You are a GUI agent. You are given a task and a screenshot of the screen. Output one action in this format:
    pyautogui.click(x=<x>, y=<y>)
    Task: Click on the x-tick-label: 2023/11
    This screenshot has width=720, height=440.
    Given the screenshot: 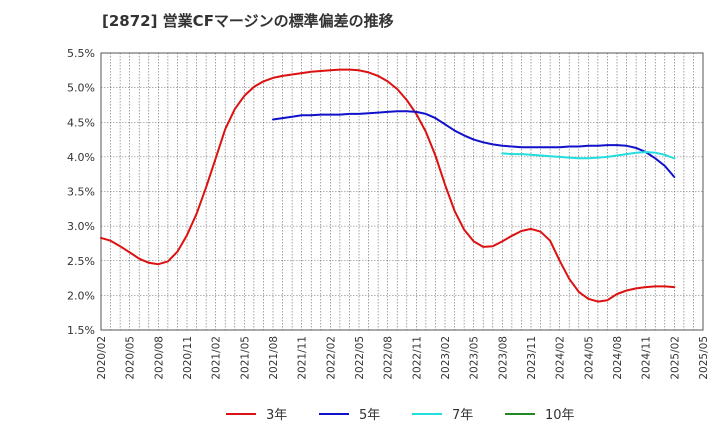 What is the action you would take?
    pyautogui.click(x=532, y=358)
    